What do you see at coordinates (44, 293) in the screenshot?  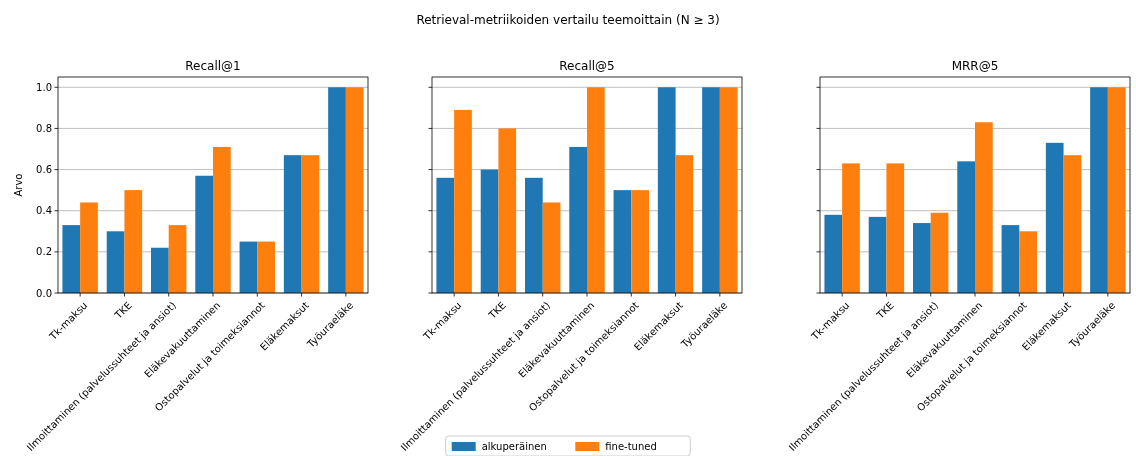 I see `y-tick-label: 0.0` at bounding box center [44, 293].